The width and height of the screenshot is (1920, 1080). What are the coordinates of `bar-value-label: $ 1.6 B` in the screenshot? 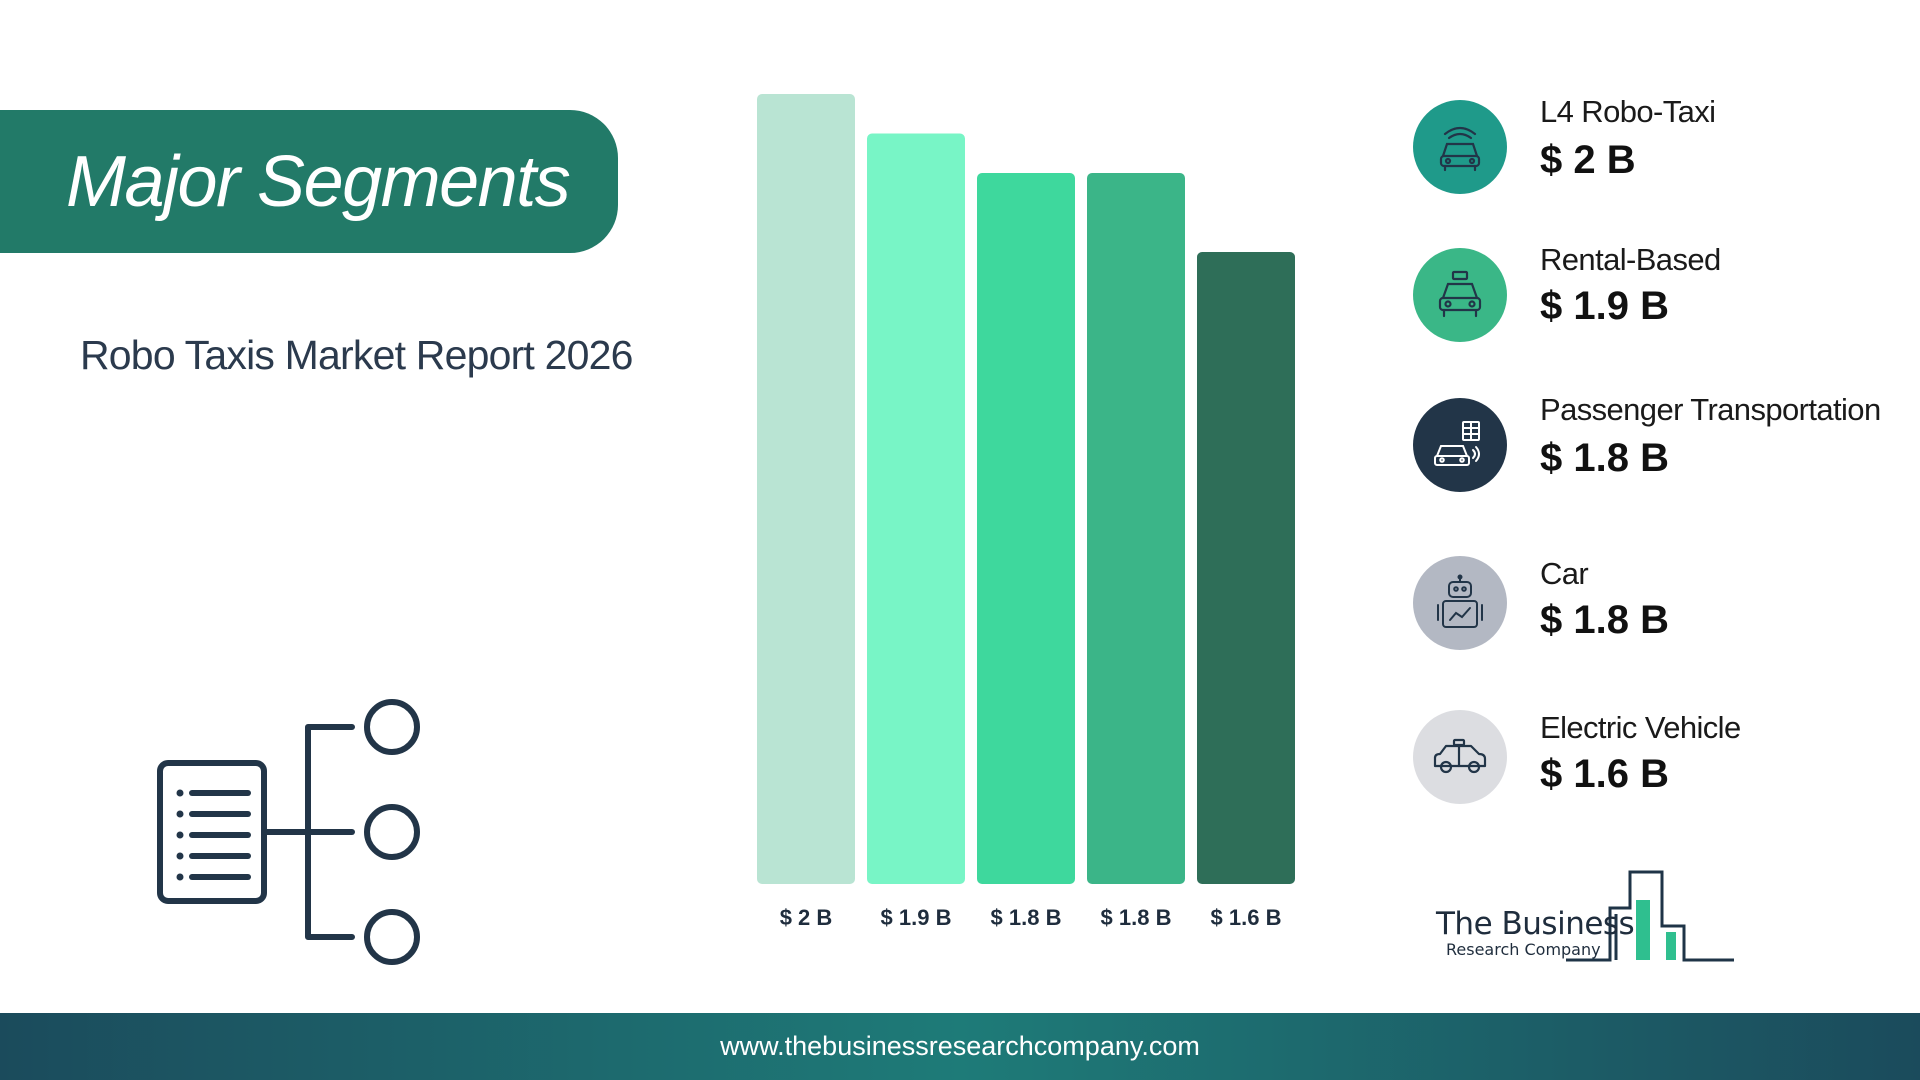 It's located at (1246, 917).